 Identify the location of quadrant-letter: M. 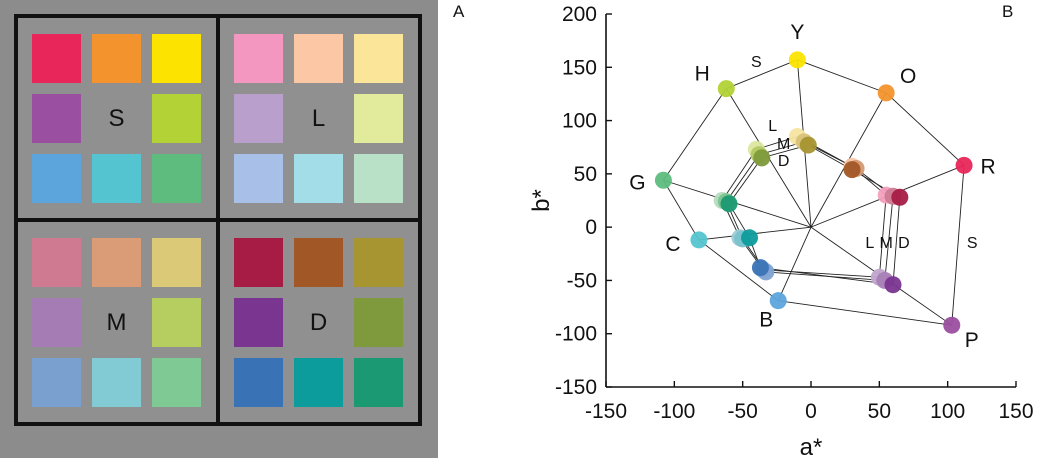
(116, 322).